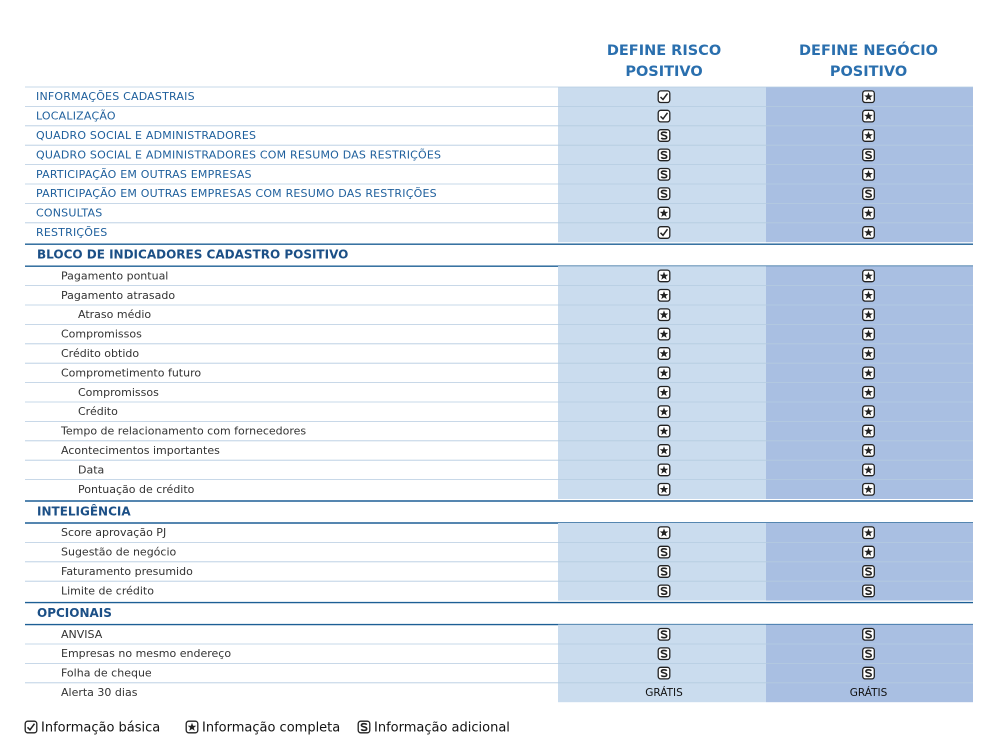 The image size is (1000, 751). What do you see at coordinates (868, 60) in the screenshot?
I see `column-header: DEFINE NEGÓCIO POSITIVO` at bounding box center [868, 60].